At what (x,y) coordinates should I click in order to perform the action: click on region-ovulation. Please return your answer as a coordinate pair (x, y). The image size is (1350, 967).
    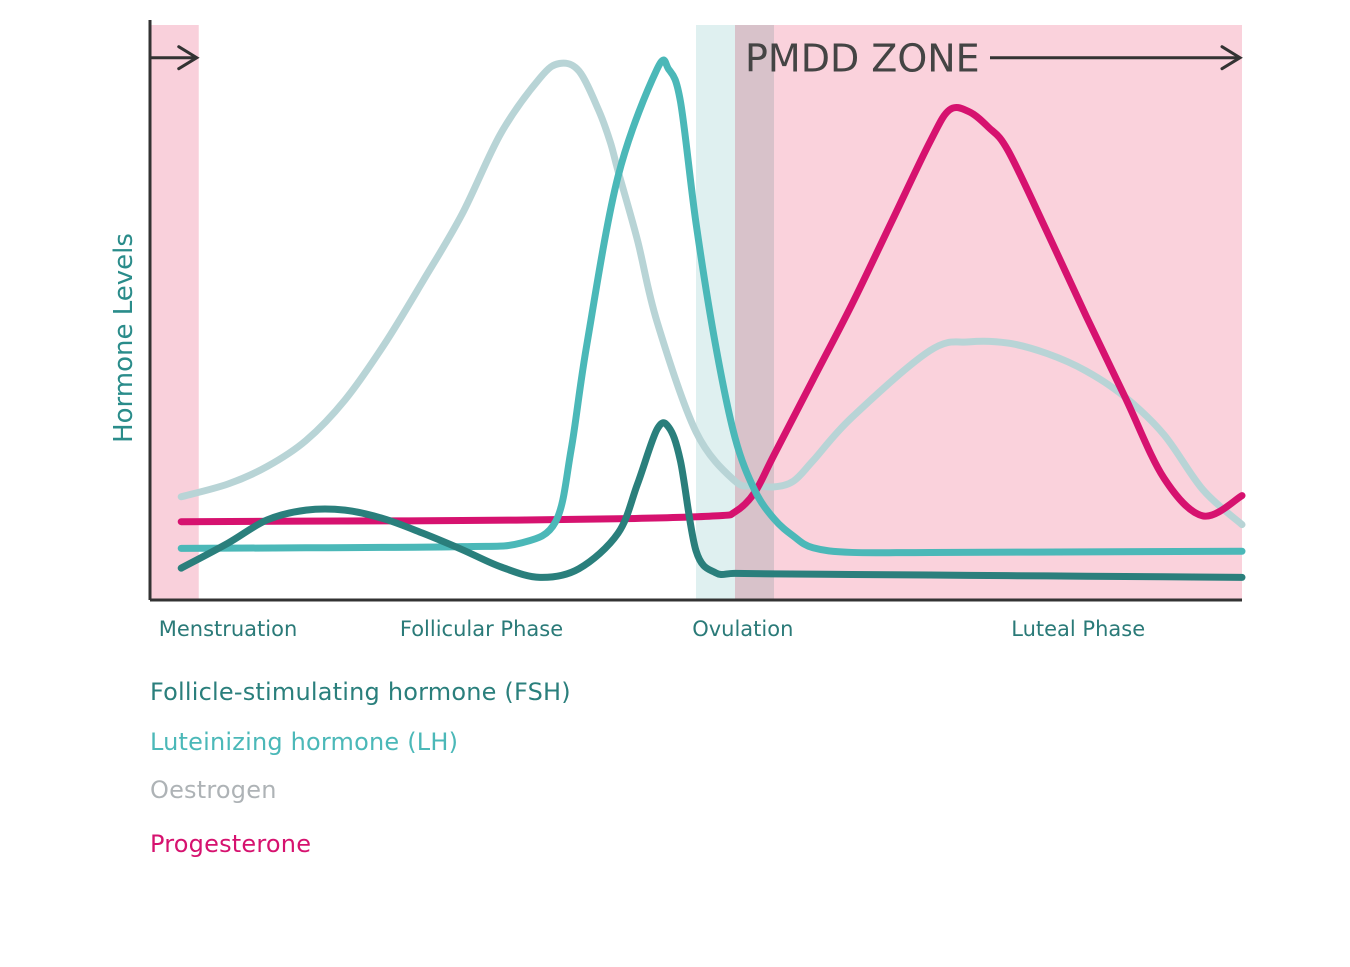
    Looking at the image, I should click on (715, 312).